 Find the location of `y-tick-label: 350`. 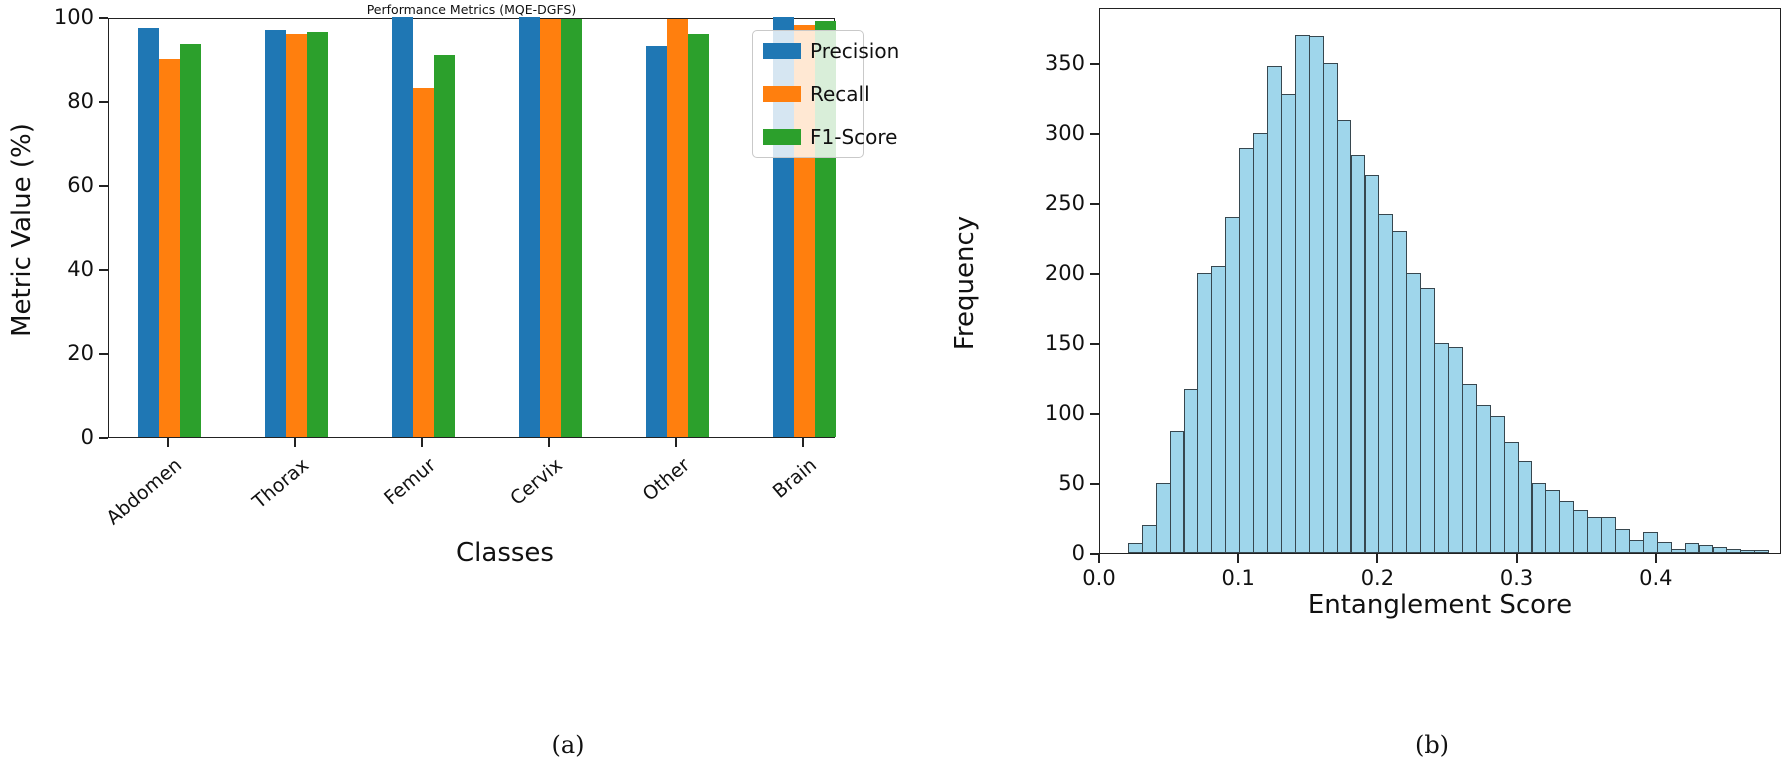

y-tick-label: 350 is located at coordinates (1064, 63).